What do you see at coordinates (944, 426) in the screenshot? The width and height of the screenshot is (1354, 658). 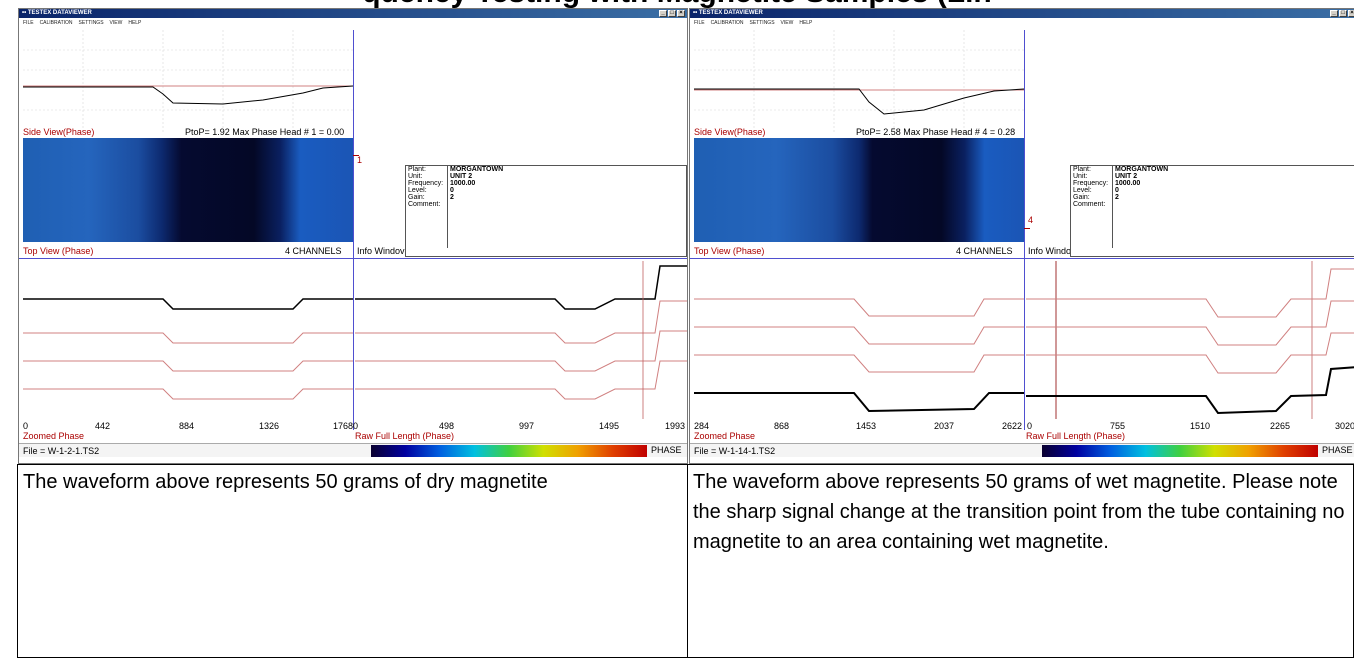 I see `zoomed-tick: 2037` at bounding box center [944, 426].